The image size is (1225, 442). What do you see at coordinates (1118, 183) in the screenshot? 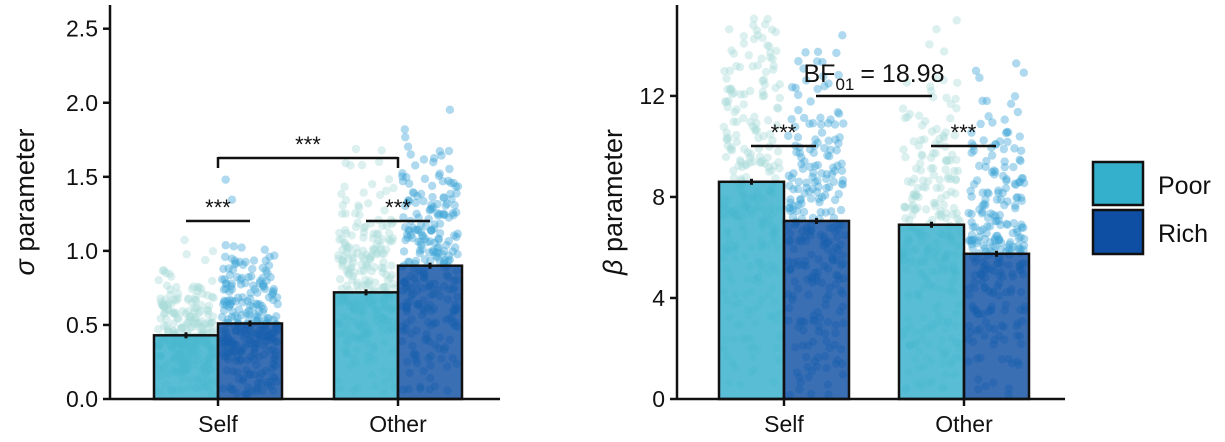
I see `legend-swatch-poor` at bounding box center [1118, 183].